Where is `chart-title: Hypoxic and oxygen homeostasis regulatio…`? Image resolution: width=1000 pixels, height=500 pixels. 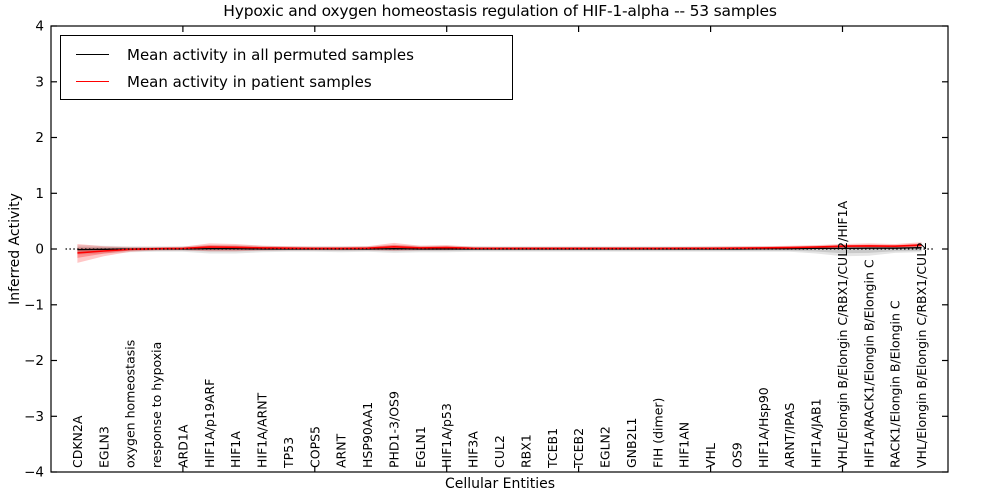 chart-title: Hypoxic and oxygen homeostasis regulatio… is located at coordinates (500, 11).